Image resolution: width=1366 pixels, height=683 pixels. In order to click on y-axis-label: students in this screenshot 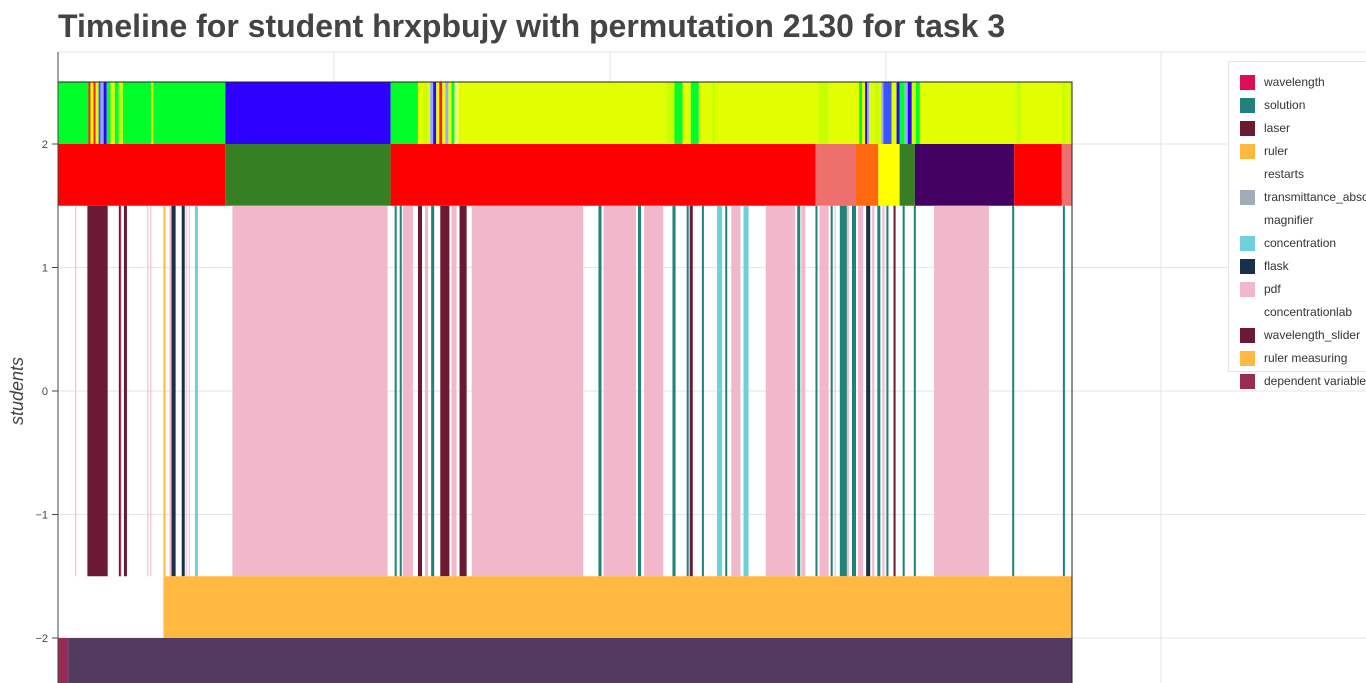, I will do `click(17, 391)`.